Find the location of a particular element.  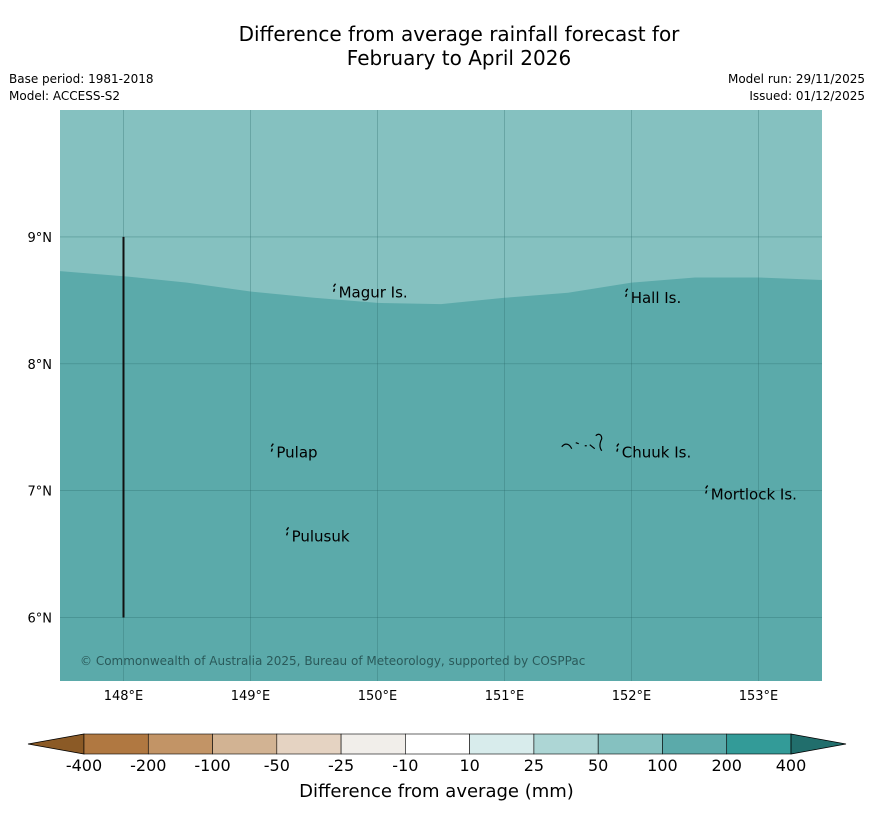

lon-tick-label: 153°E is located at coordinates (759, 696).